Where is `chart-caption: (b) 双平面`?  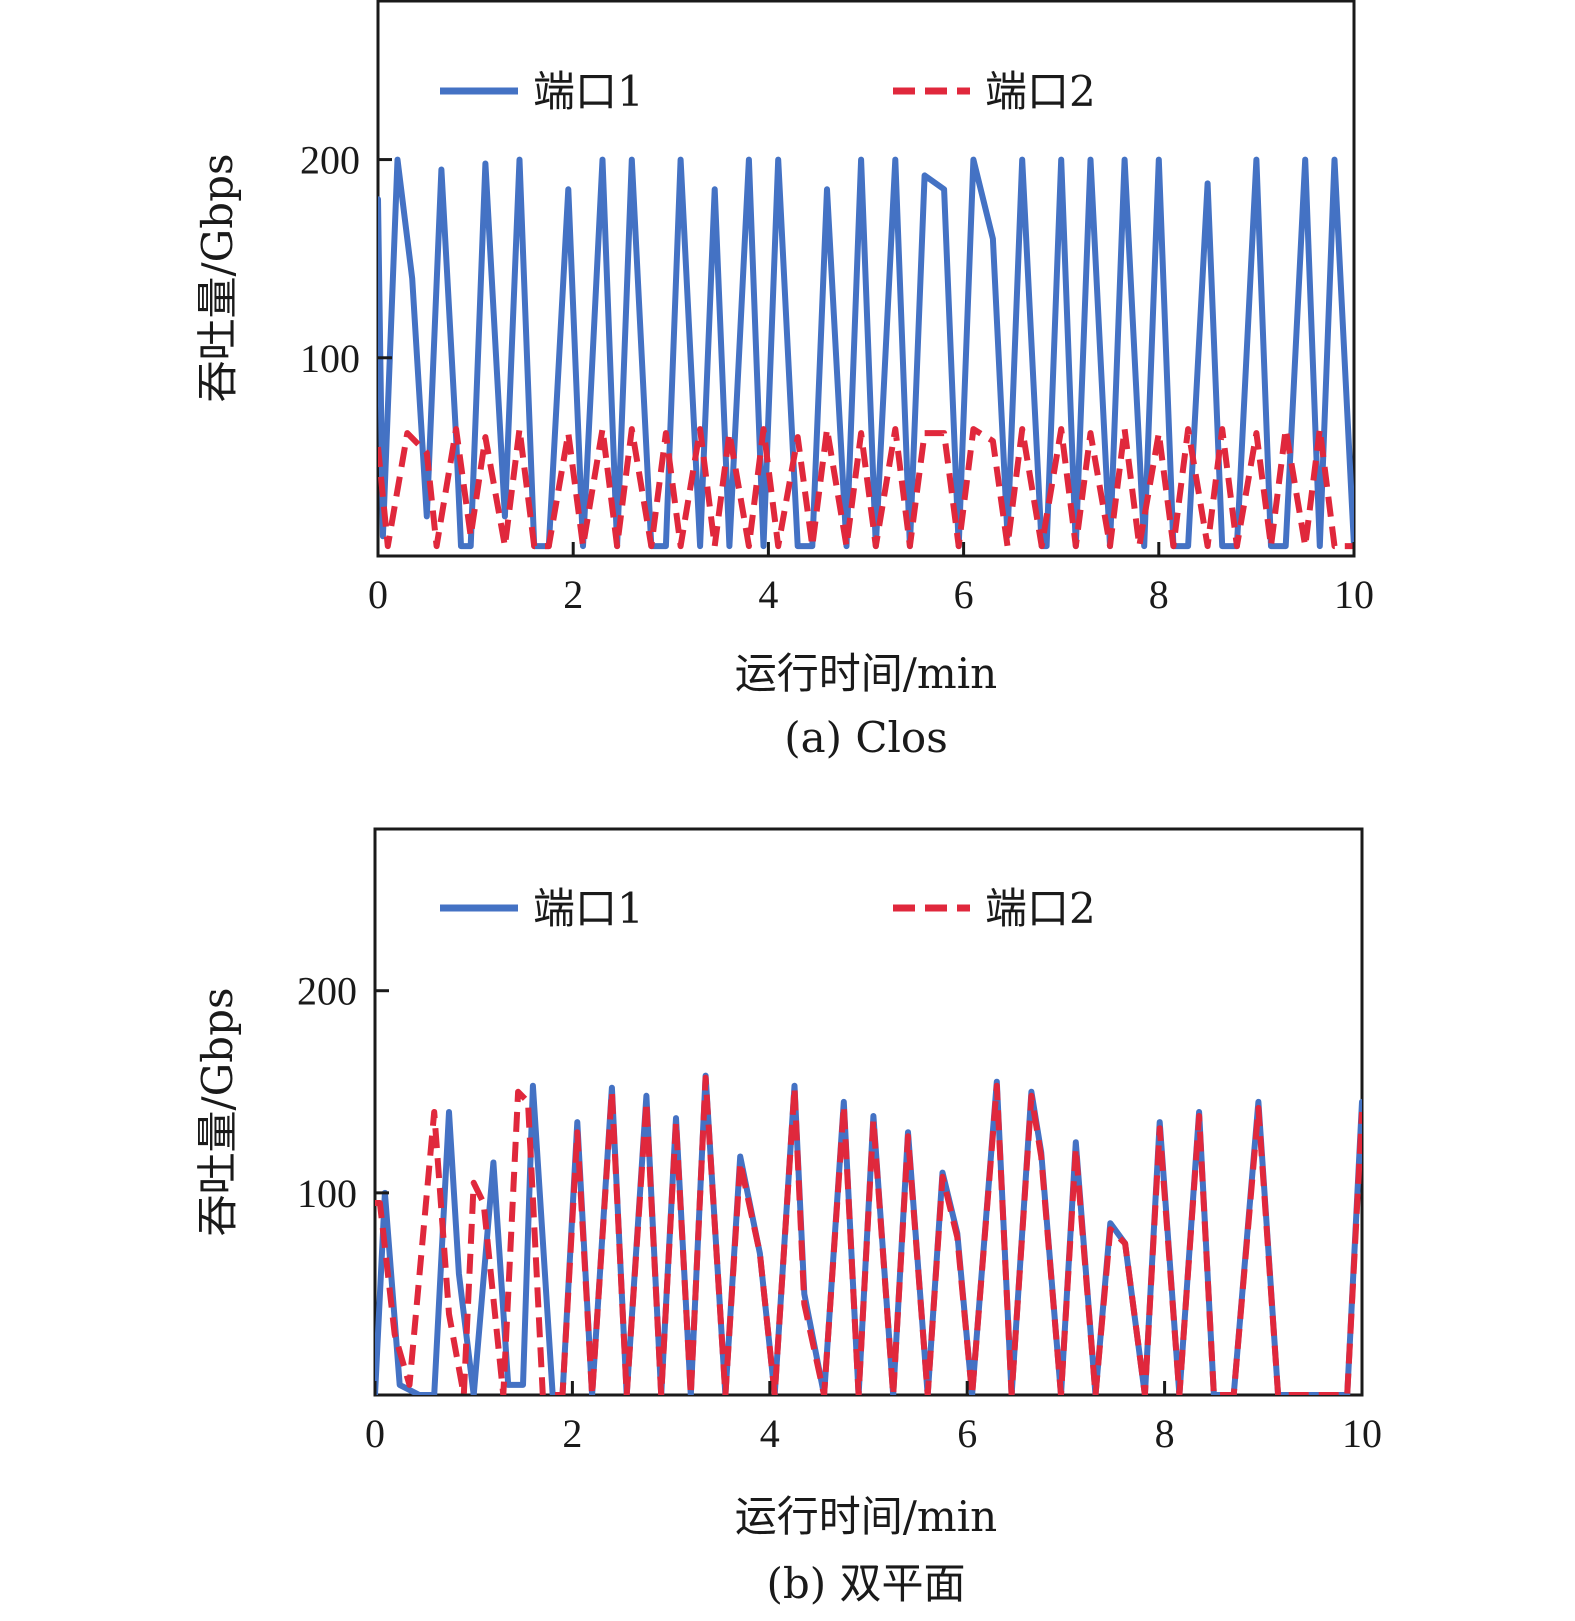 chart-caption: (b) 双平面 is located at coordinates (865, 1583).